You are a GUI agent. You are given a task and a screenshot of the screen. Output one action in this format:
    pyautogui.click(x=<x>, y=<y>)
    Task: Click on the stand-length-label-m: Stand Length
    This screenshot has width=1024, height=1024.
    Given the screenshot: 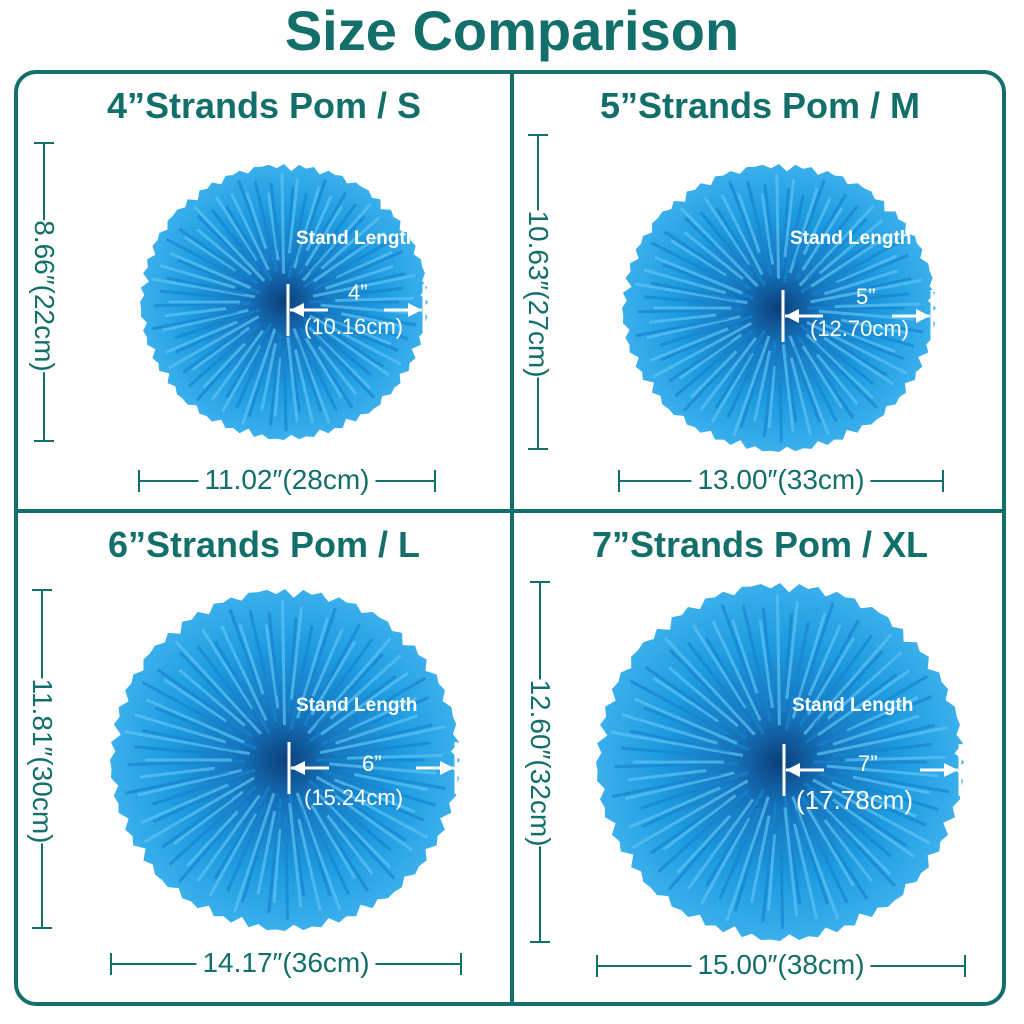 What is the action you would take?
    pyautogui.click(x=851, y=238)
    